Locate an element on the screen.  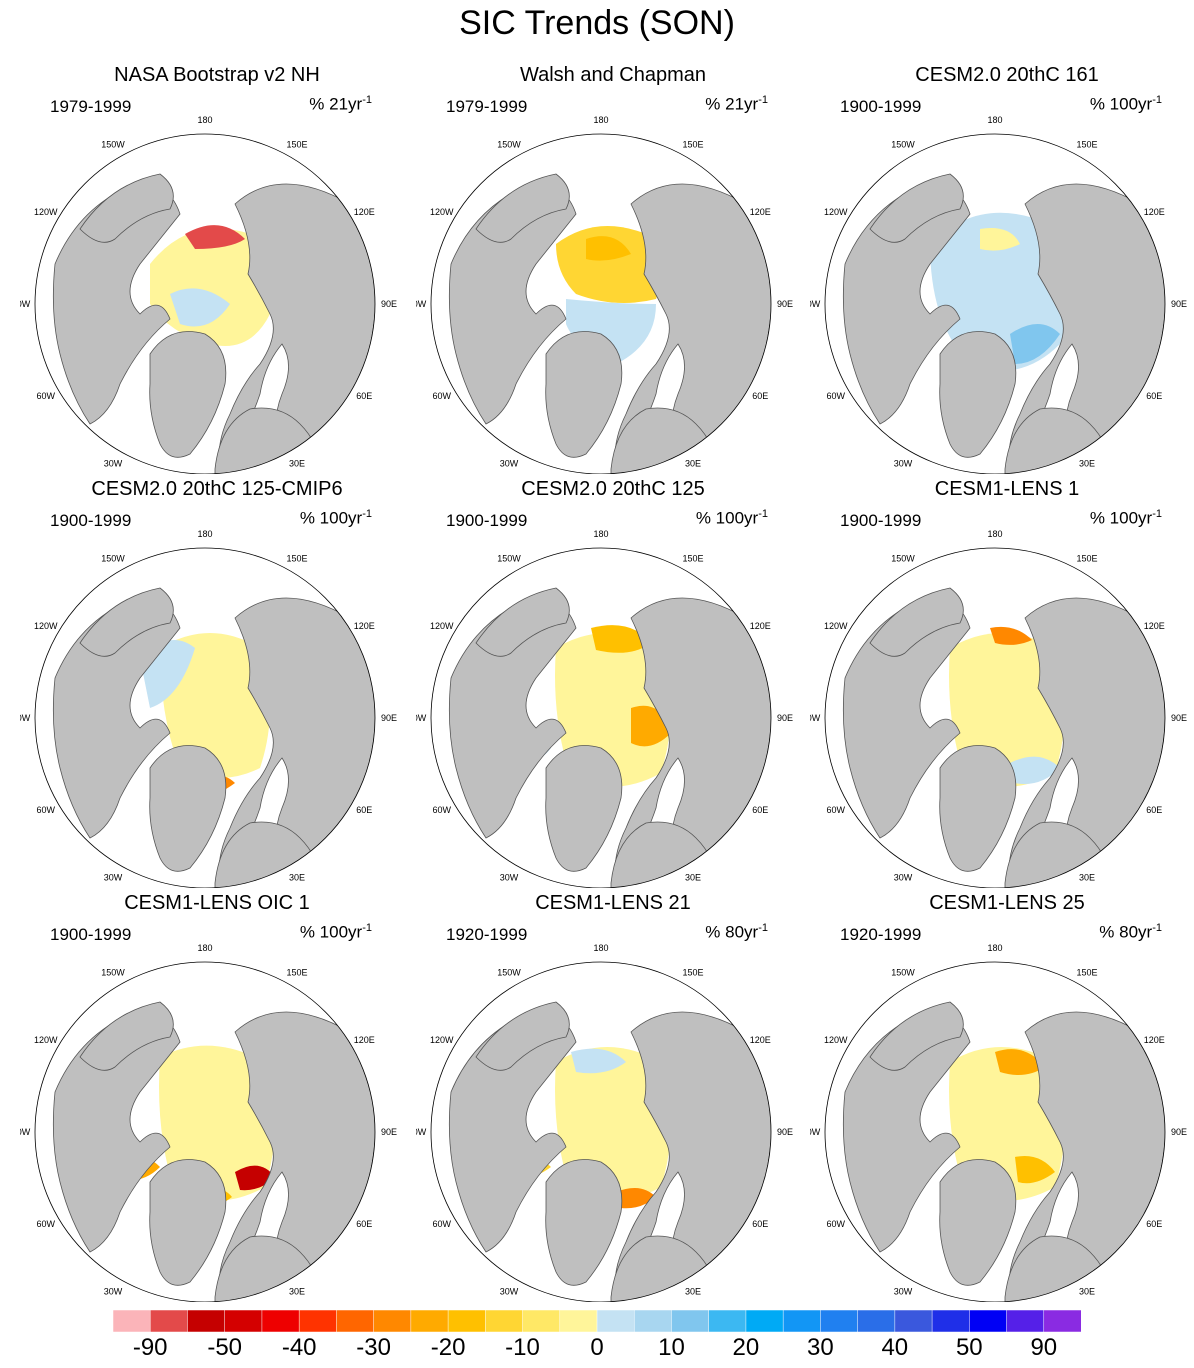
colorbar-label: 90 is located at coordinates (1044, 1347).